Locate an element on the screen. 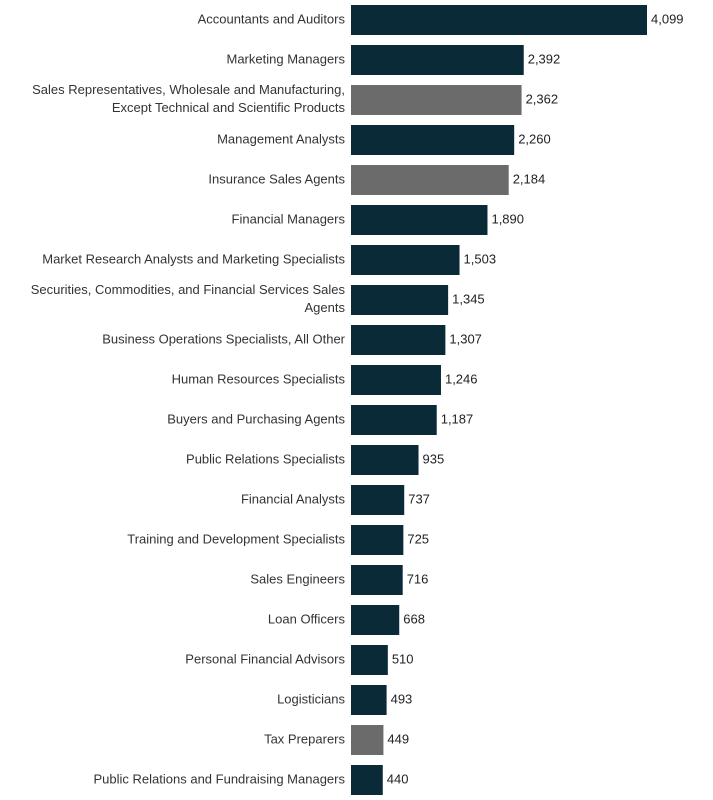 This screenshot has width=713, height=800. category-label: Marketing Managers is located at coordinates (286, 58).